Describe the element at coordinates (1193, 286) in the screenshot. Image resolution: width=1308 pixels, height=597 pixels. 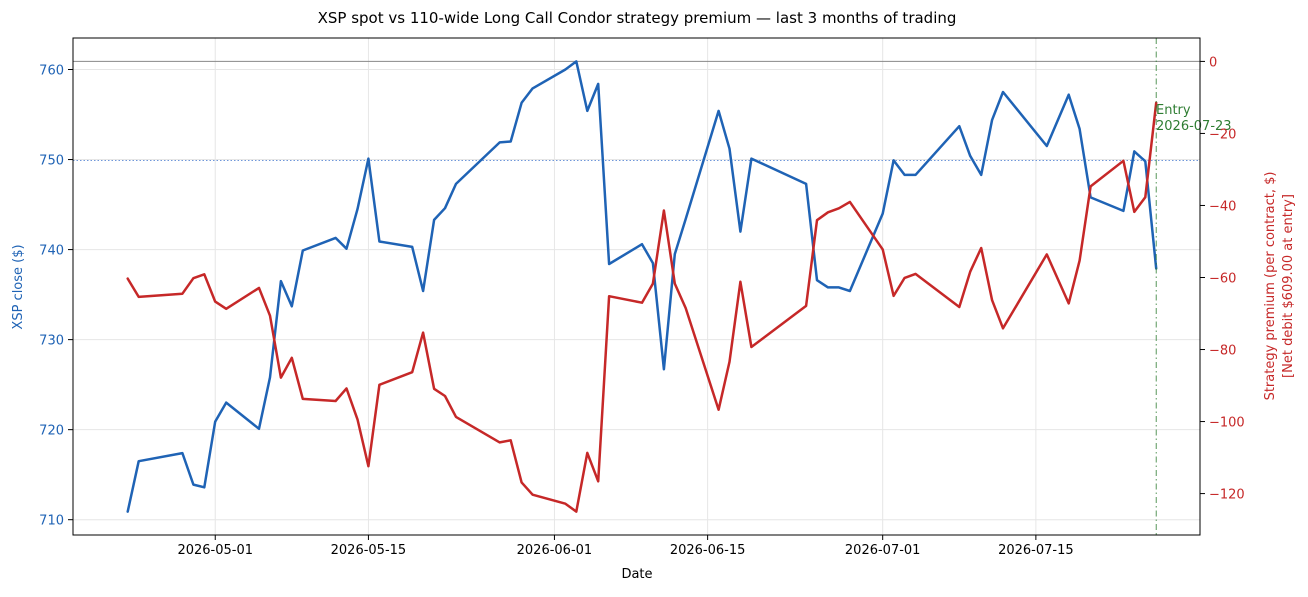
I see `entry-marker: Entry 2026-07-23` at that location.